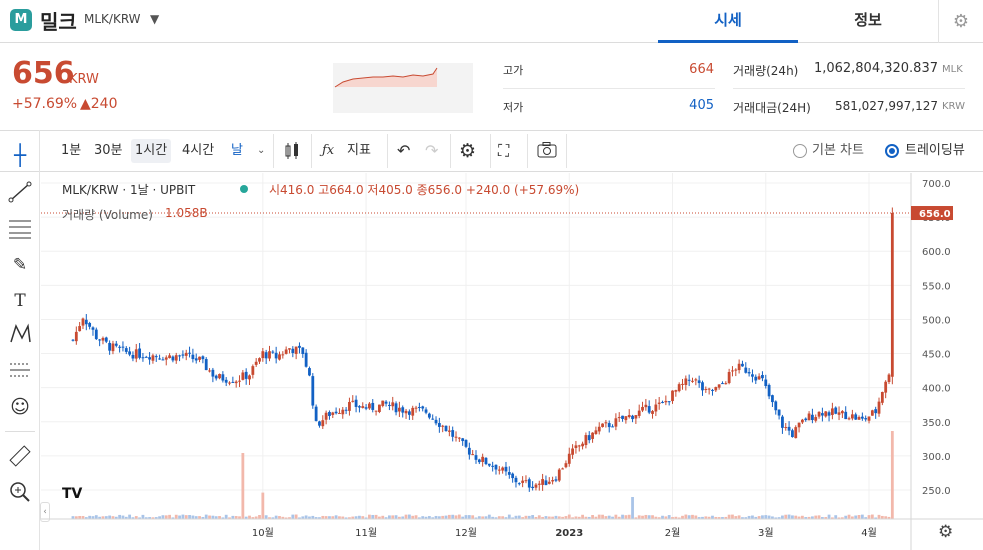  What do you see at coordinates (20, 334) in the screenshot?
I see `pattern-icon` at bounding box center [20, 334].